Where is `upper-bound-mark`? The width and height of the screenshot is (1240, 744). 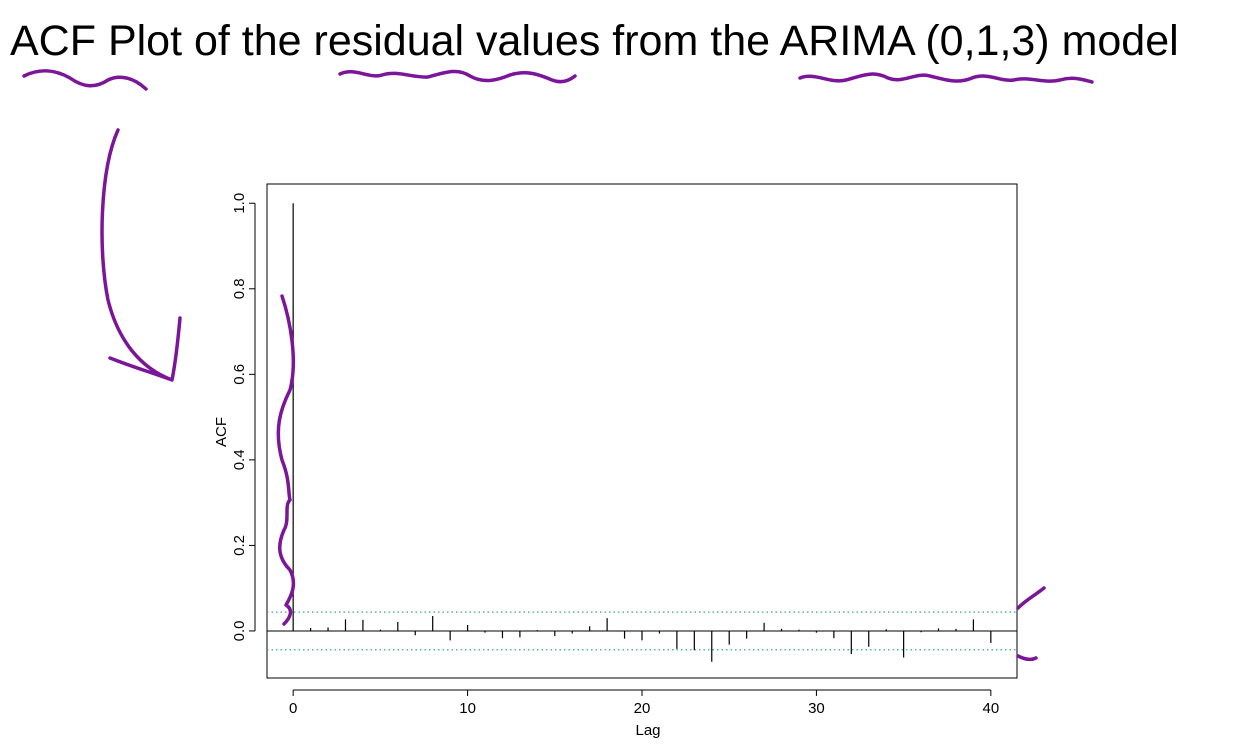
upper-bound-mark is located at coordinates (1031, 598).